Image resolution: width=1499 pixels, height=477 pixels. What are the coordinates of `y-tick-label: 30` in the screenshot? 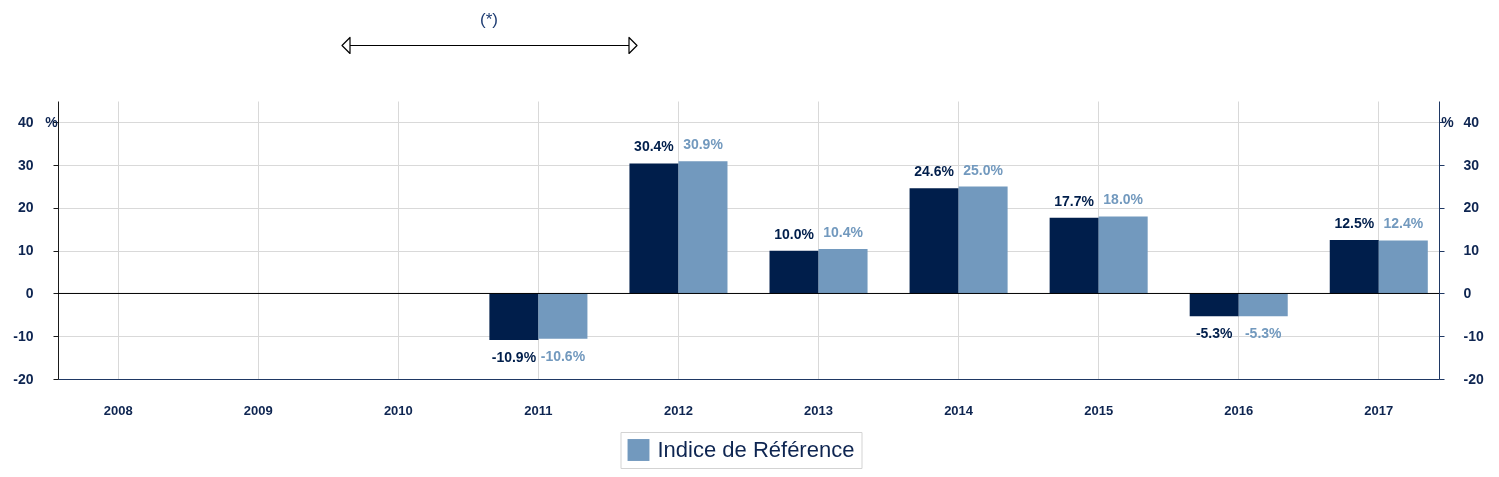 It's located at (25, 164).